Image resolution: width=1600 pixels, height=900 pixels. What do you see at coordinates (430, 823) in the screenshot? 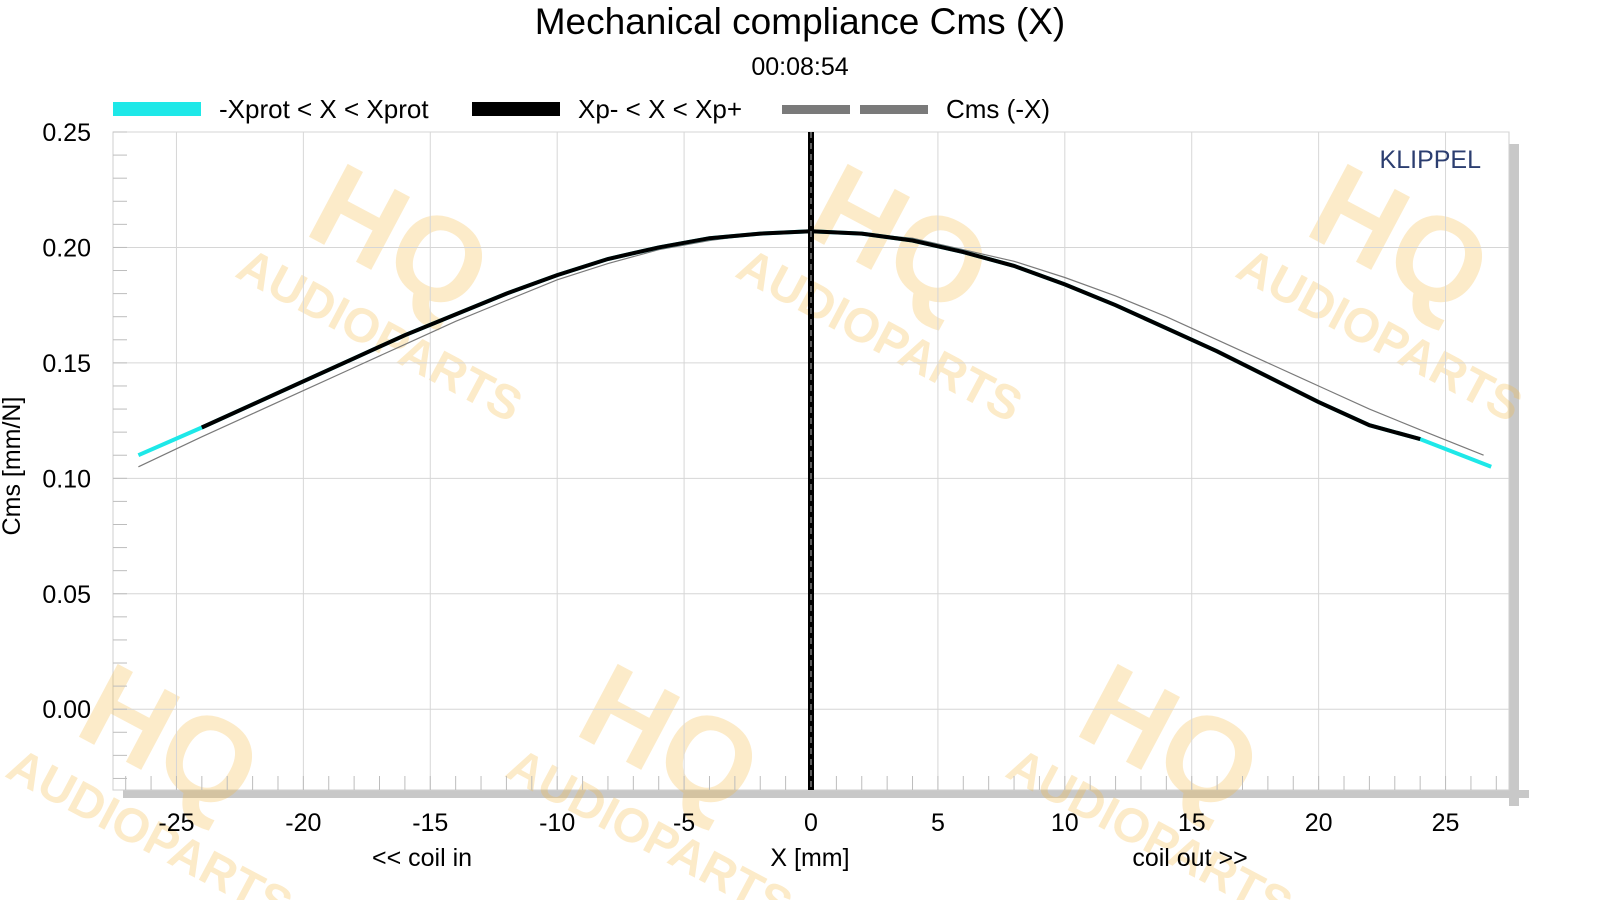
I see `x-tick-label: -15` at bounding box center [430, 823].